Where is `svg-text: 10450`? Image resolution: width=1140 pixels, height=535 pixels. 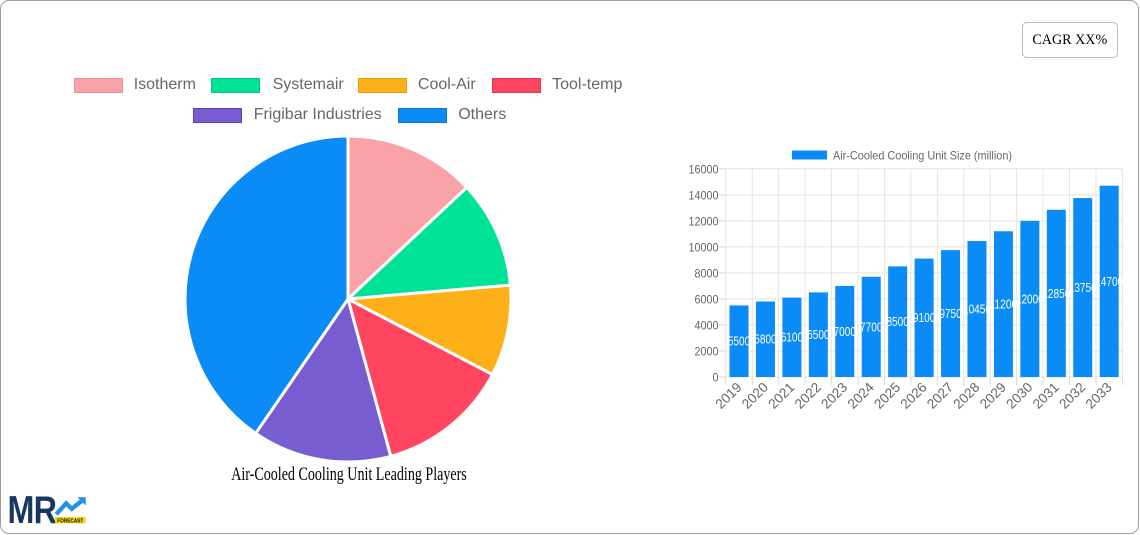 svg-text: 10450 is located at coordinates (977, 309).